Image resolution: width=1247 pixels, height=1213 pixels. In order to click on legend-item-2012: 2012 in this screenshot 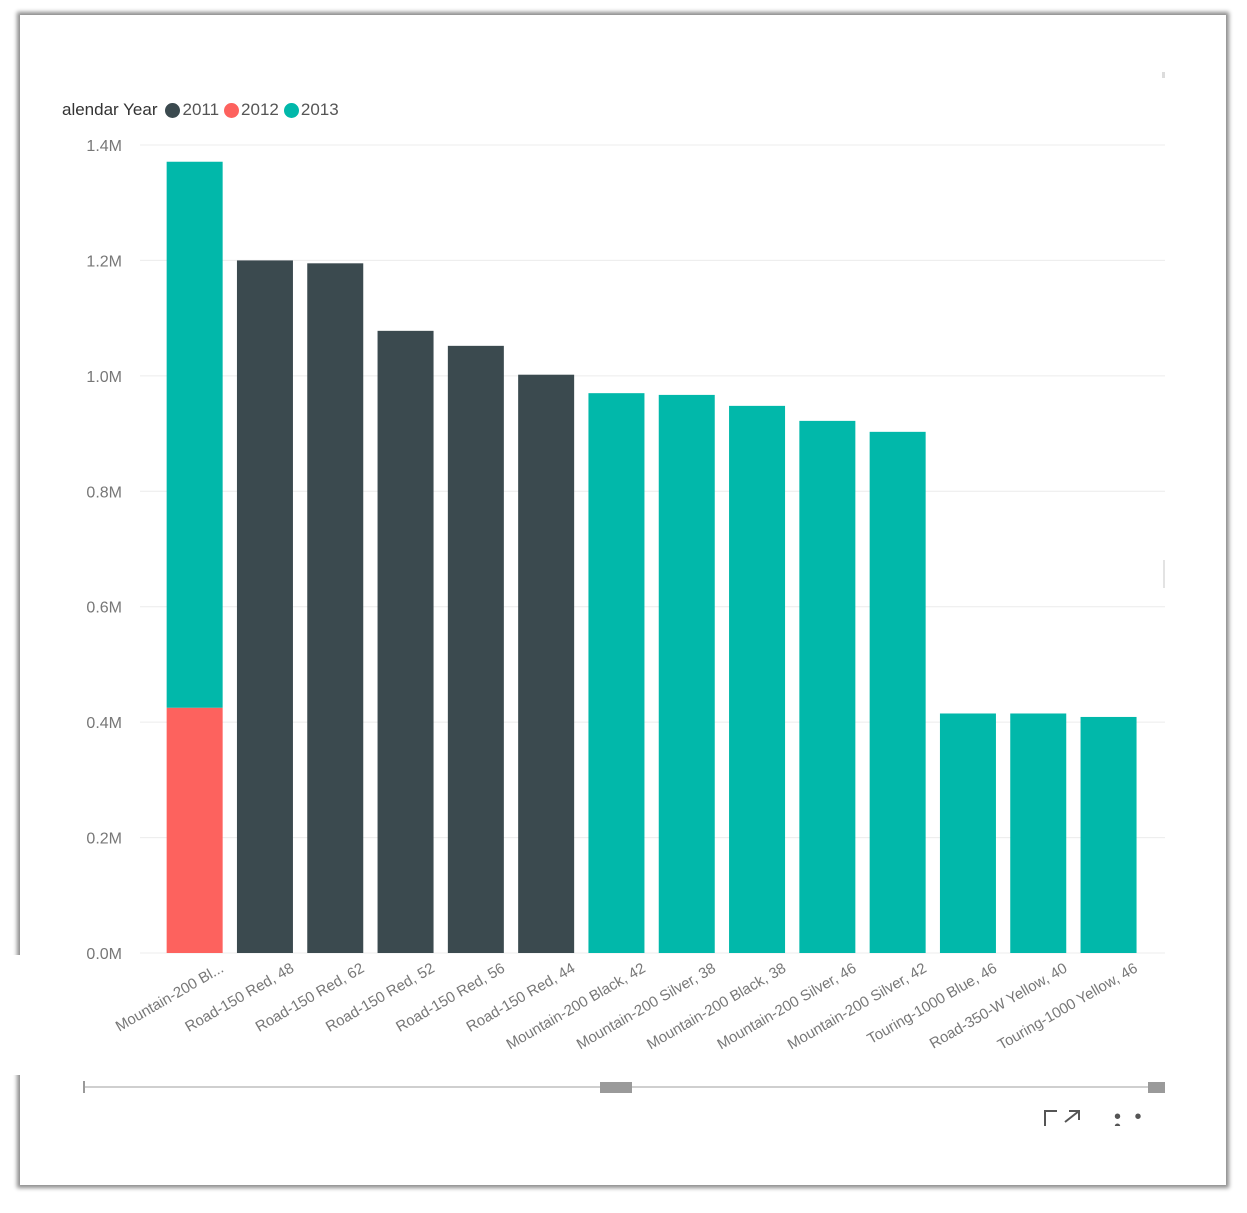, I will do `click(251, 110)`.